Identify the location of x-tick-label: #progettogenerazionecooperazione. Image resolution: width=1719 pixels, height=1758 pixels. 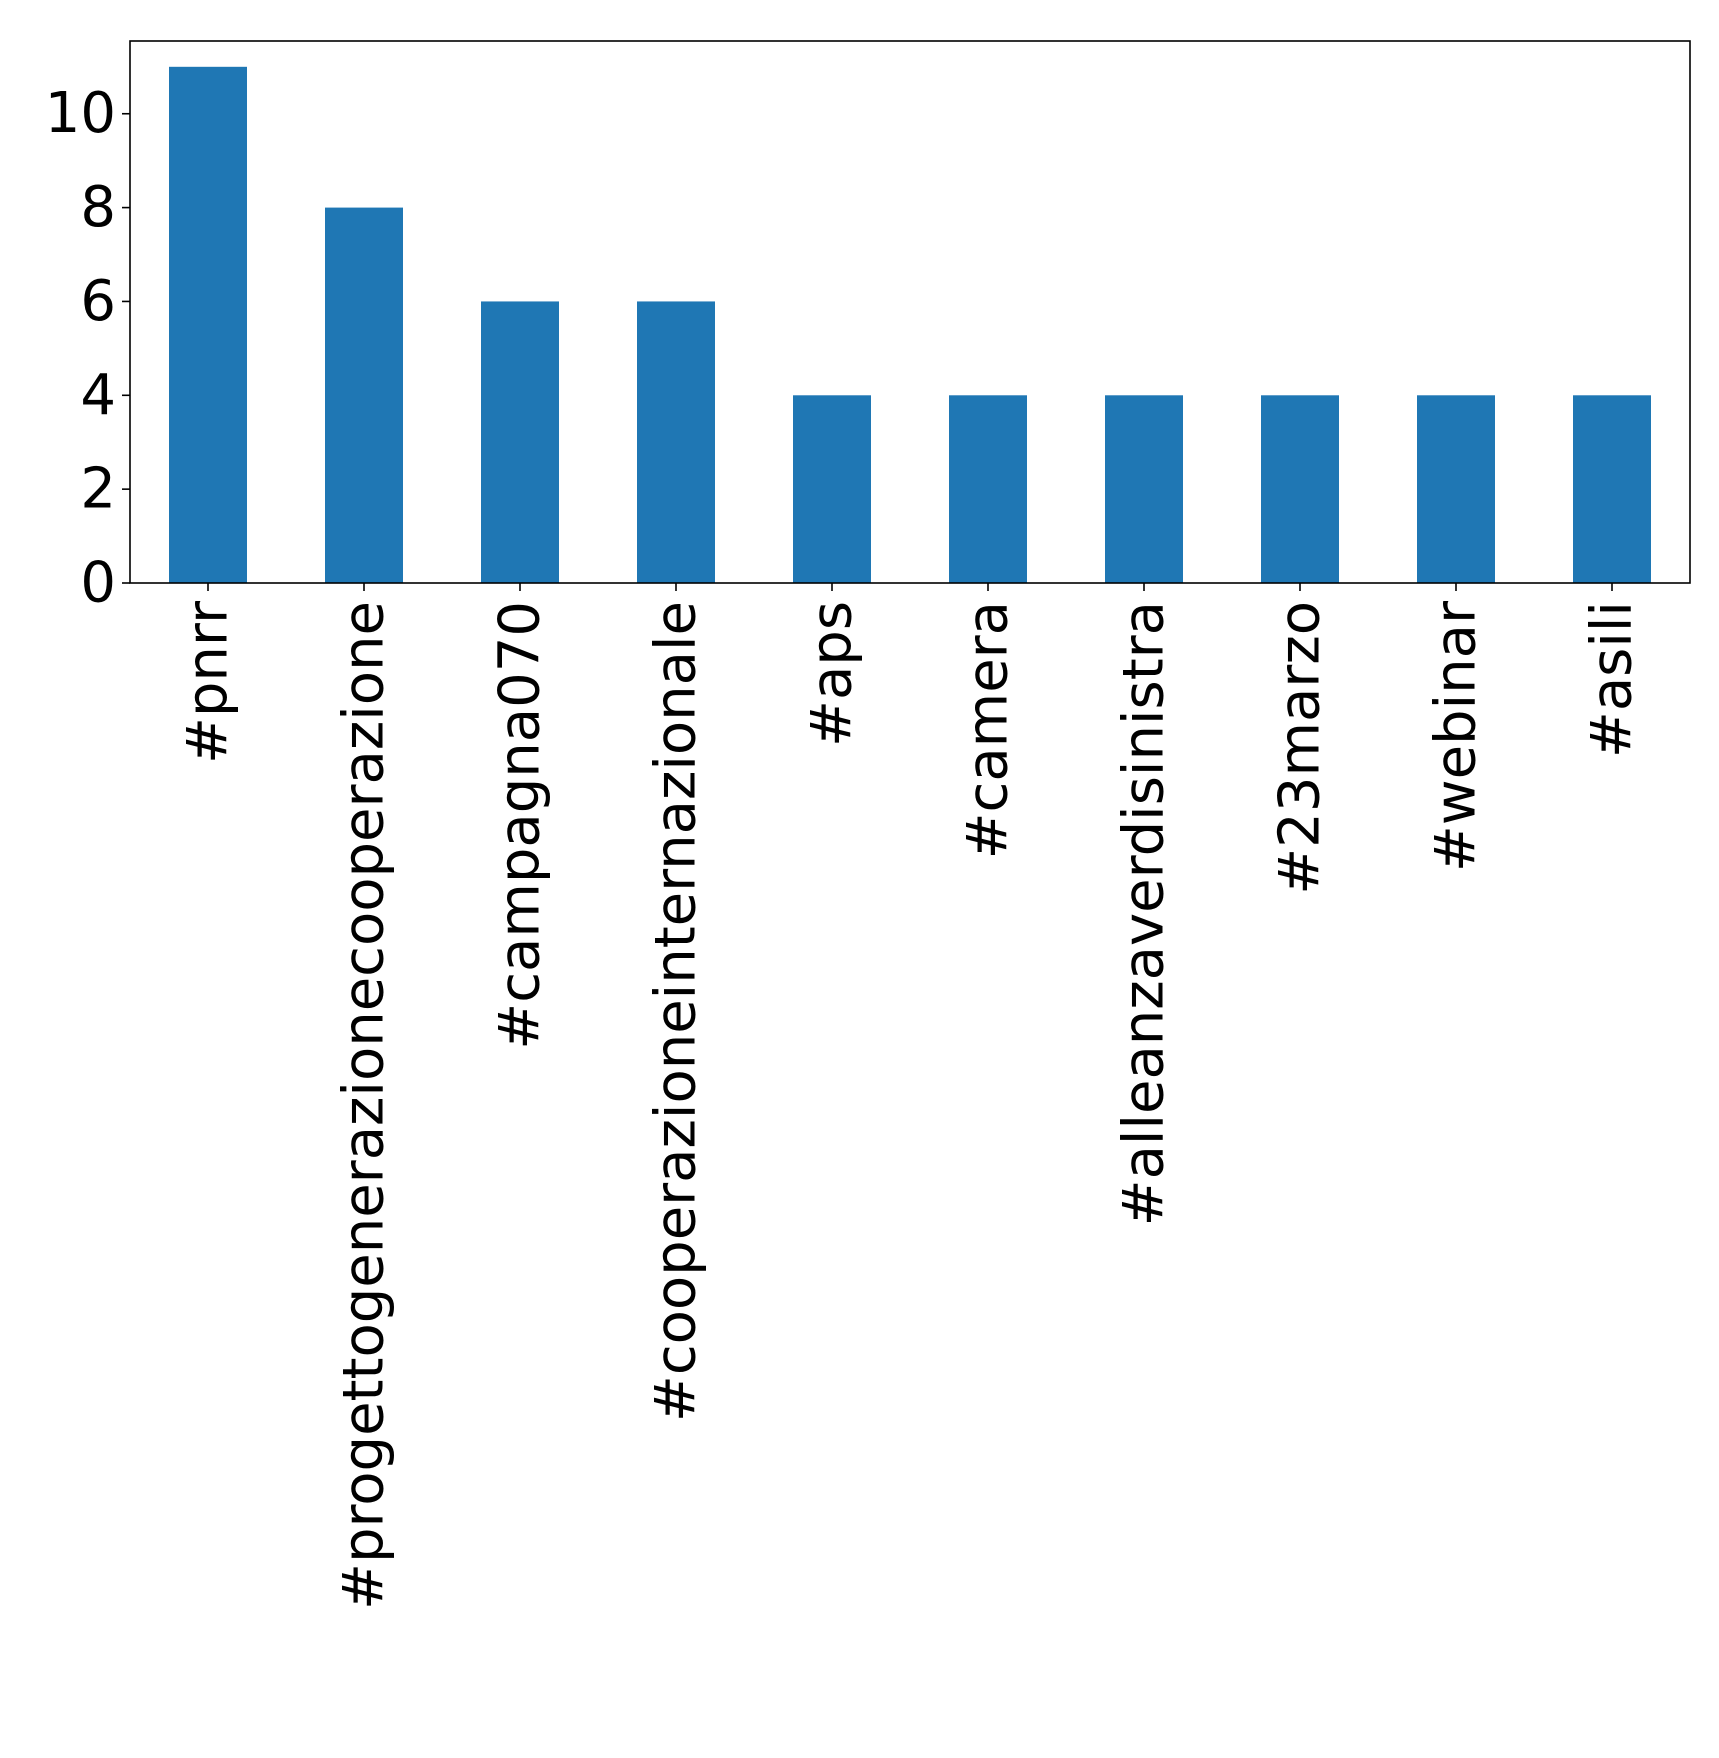
(364, 1105).